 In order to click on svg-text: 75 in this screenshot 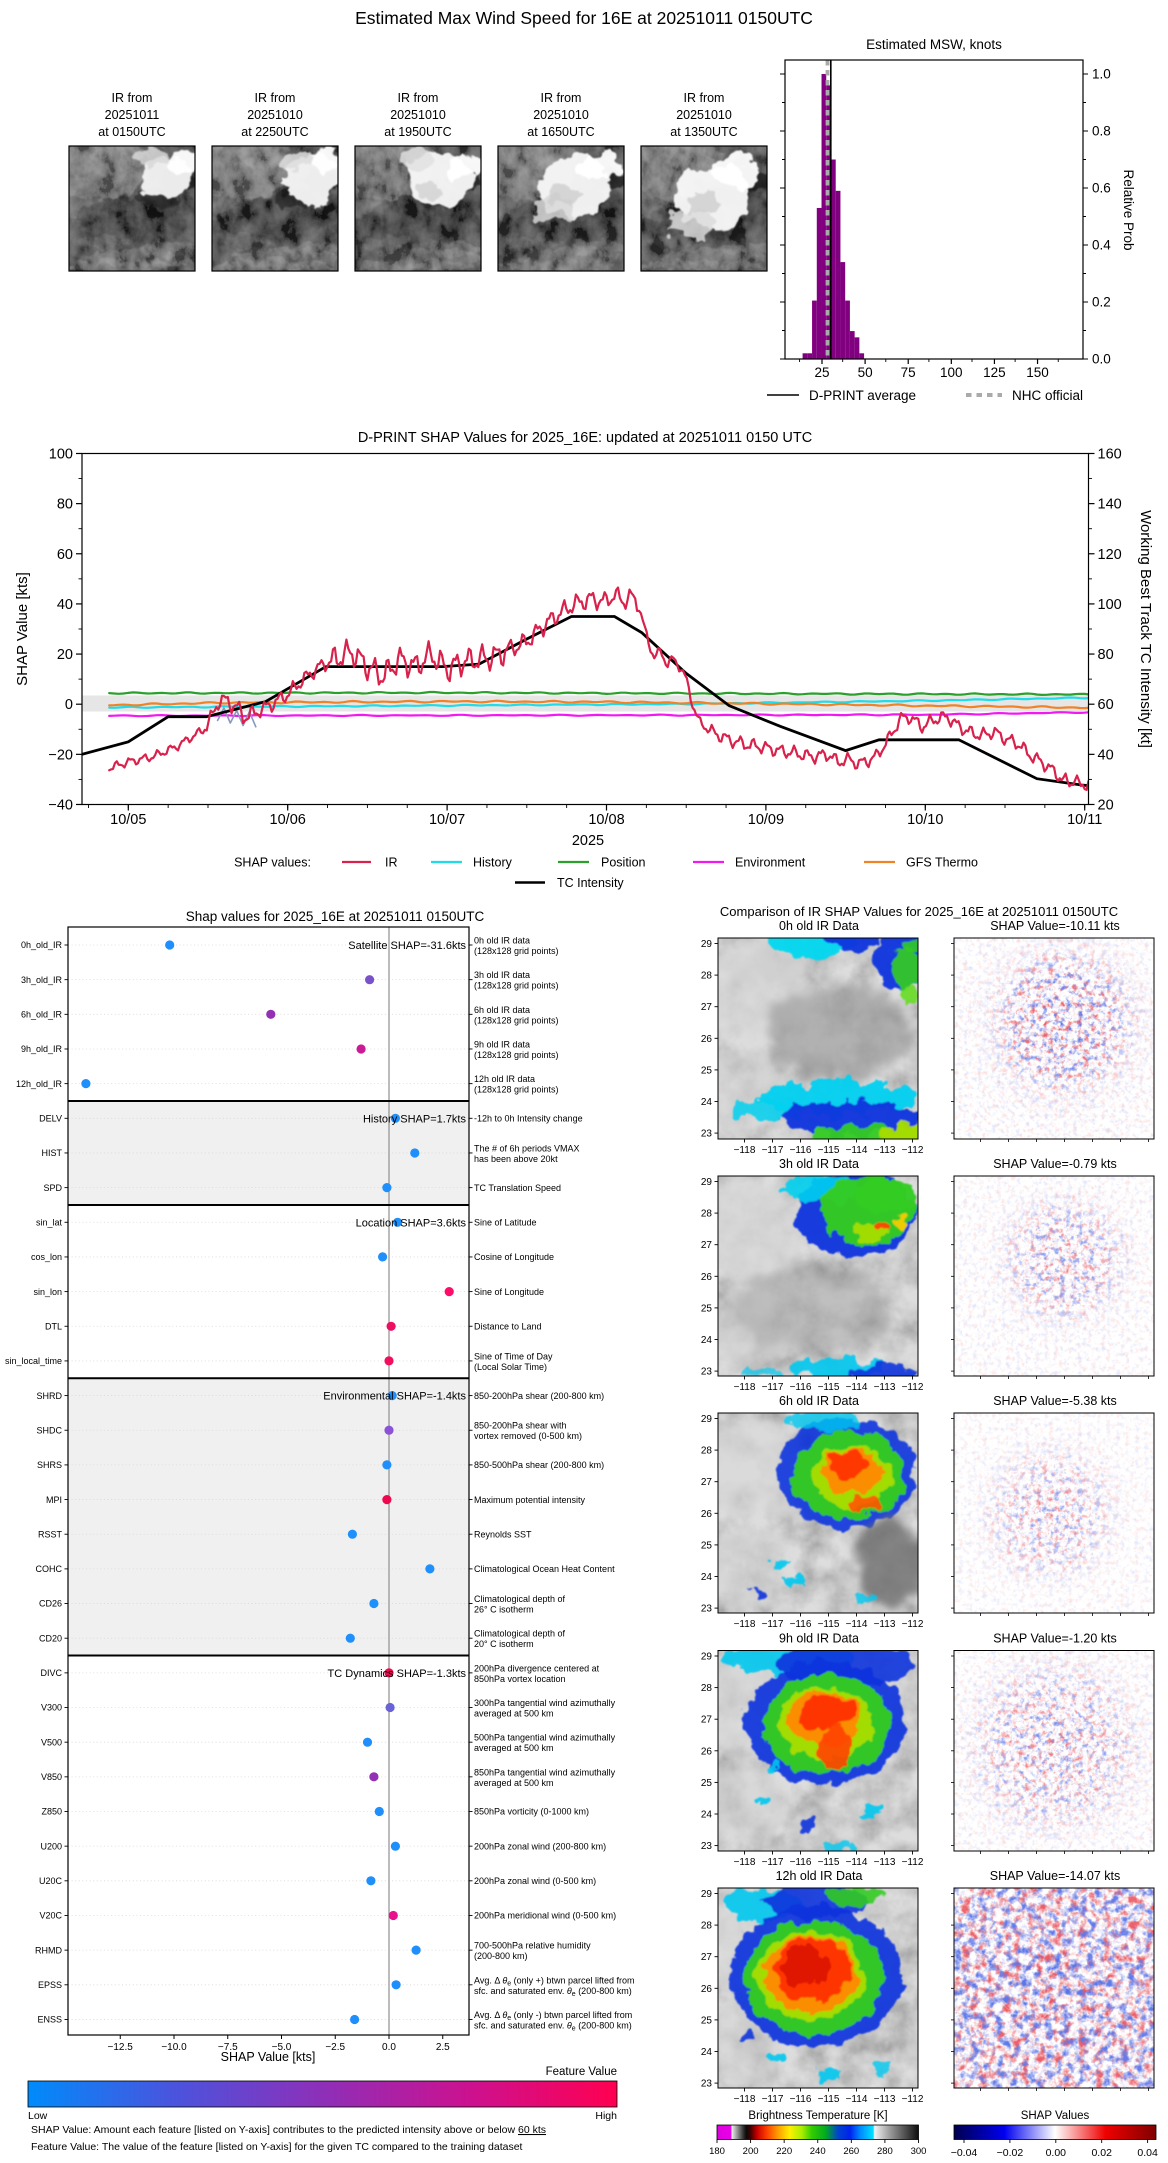, I will do `click(908, 372)`.